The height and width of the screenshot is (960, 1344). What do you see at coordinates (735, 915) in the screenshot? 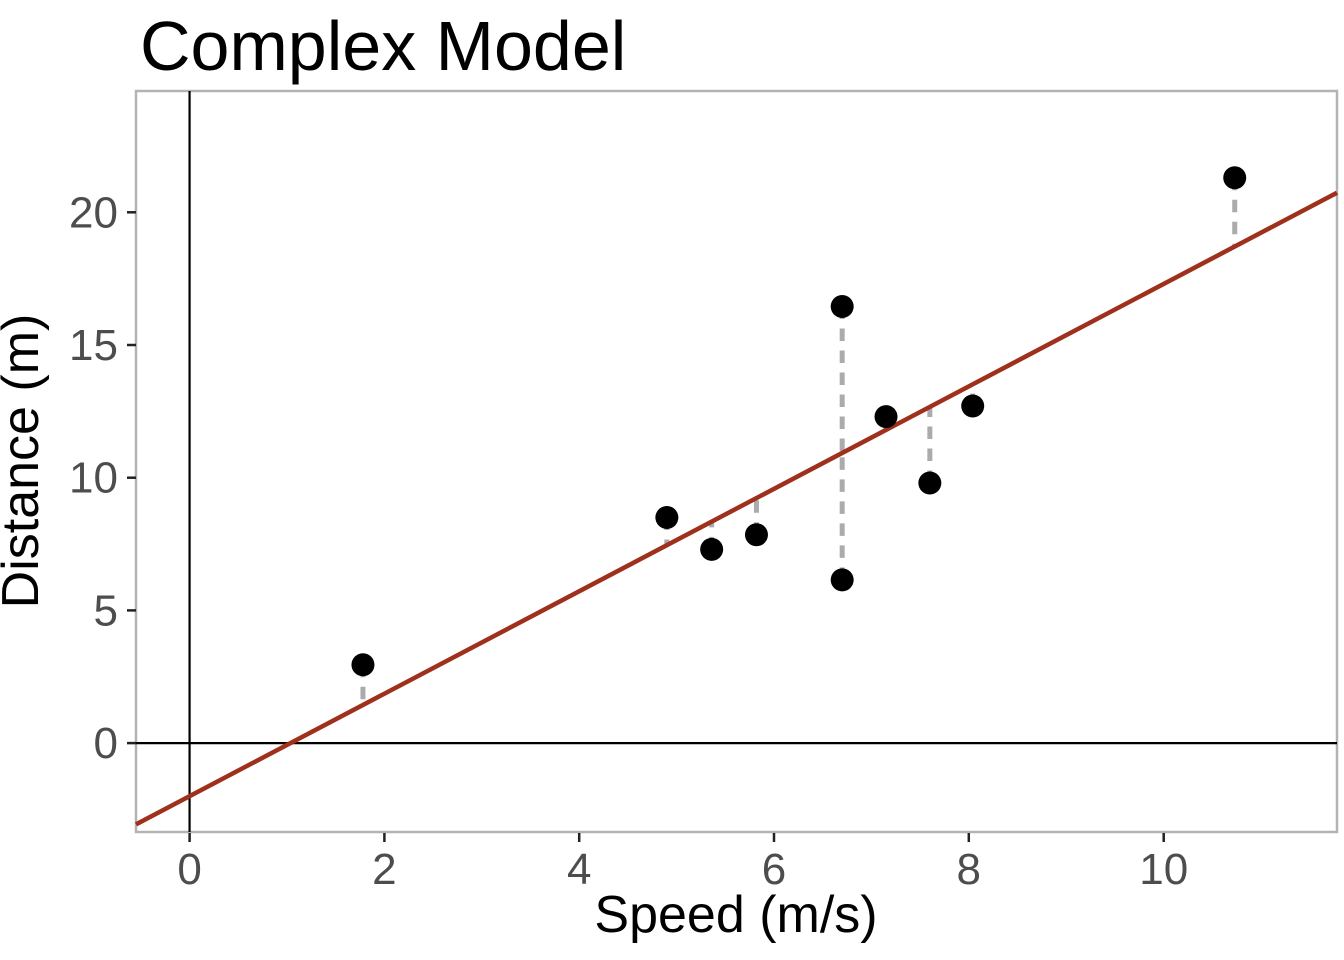
I see `x-axis-title: Speed (m/s)` at bounding box center [735, 915].